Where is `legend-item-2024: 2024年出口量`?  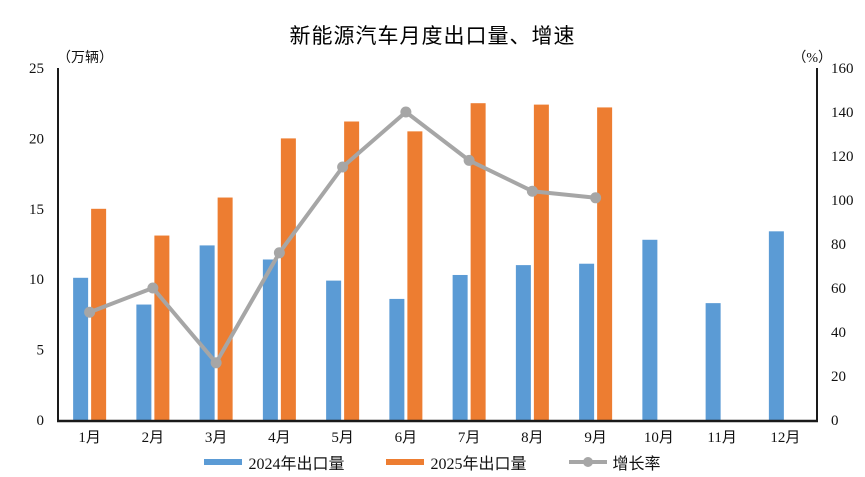
legend-item-2024: 2024年出口量 is located at coordinates (274, 462).